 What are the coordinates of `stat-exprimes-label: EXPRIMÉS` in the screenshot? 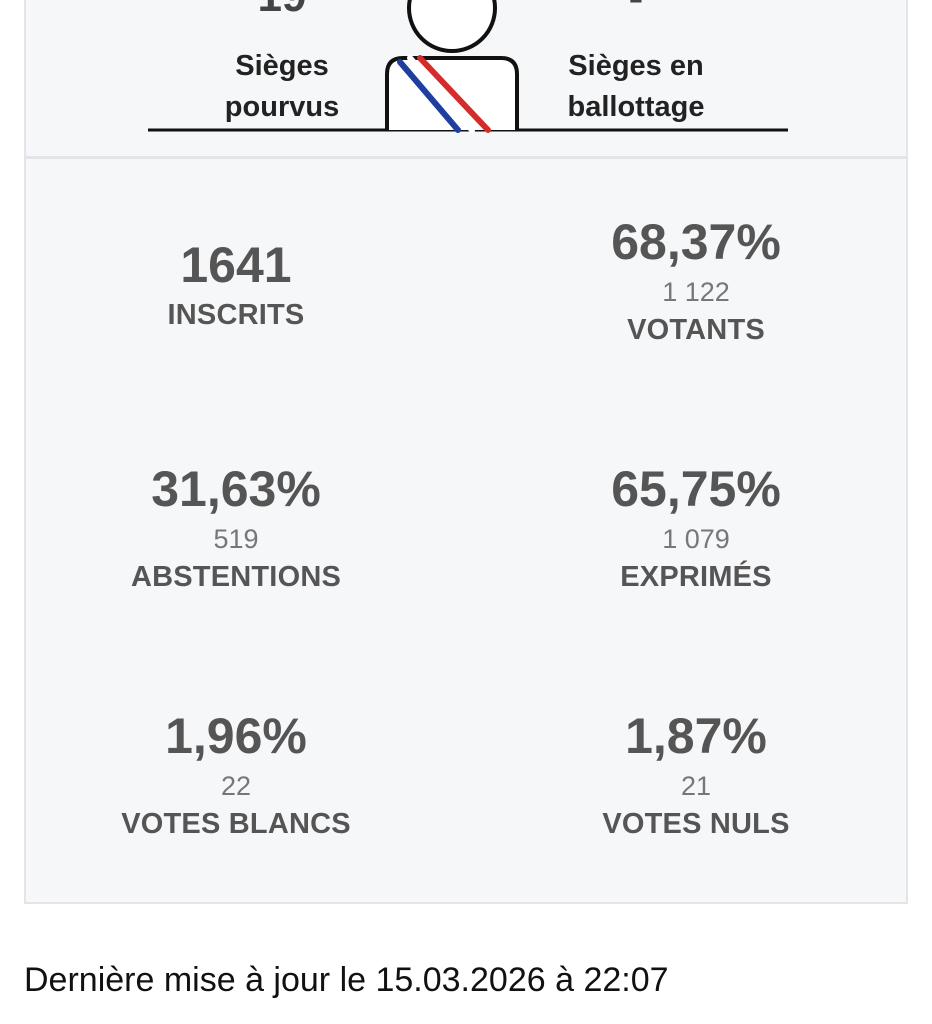 It's located at (696, 577).